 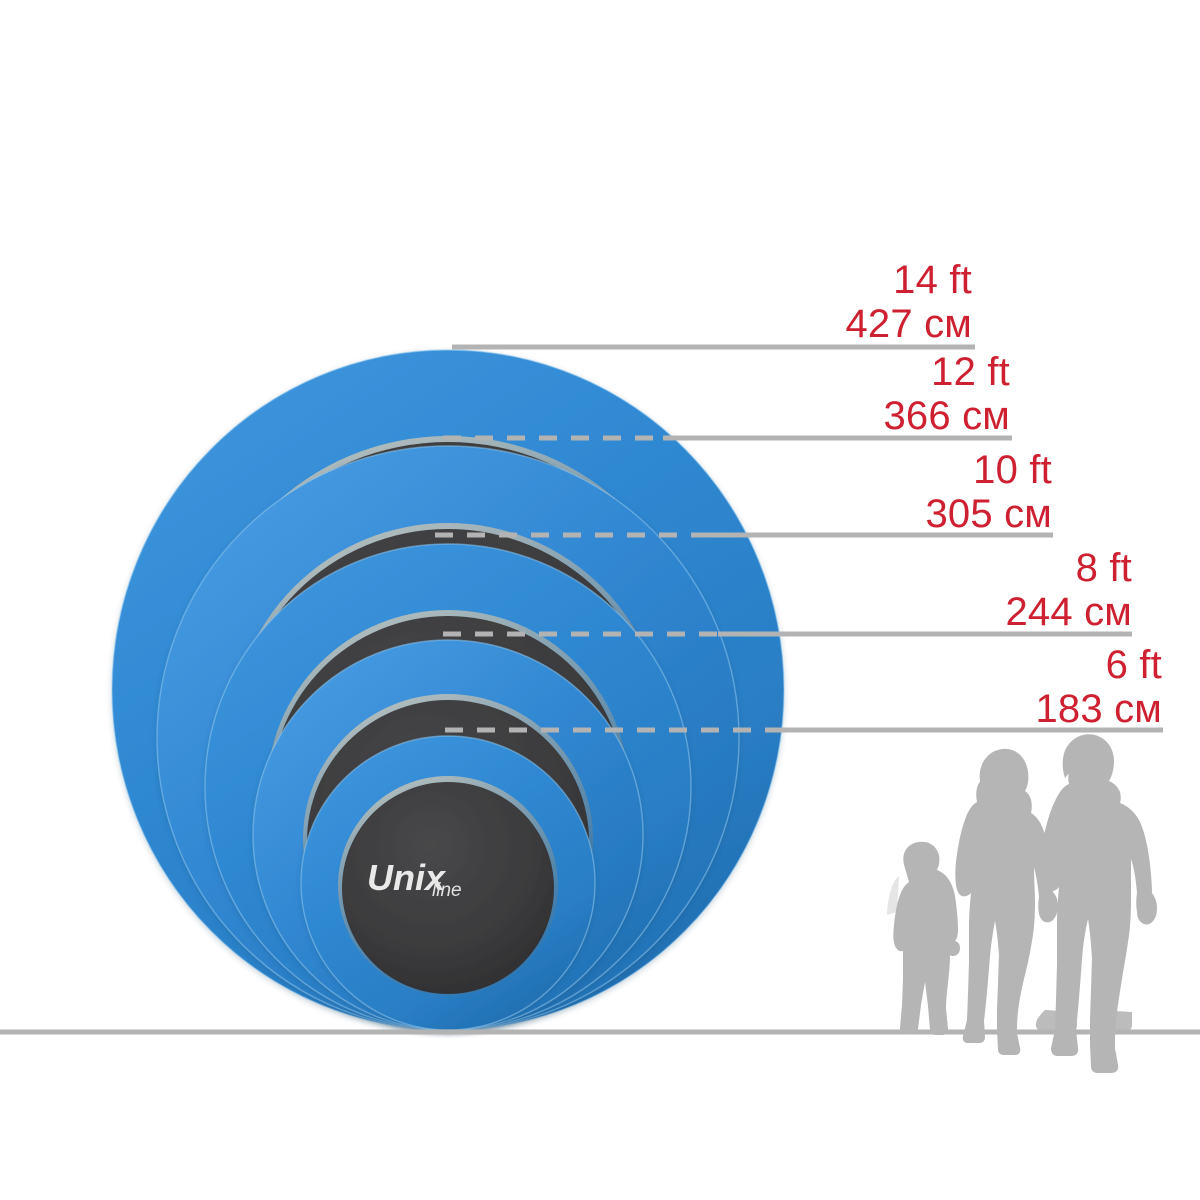 I want to click on size-label-10ft-cm: 305 см, so click(x=988, y=514).